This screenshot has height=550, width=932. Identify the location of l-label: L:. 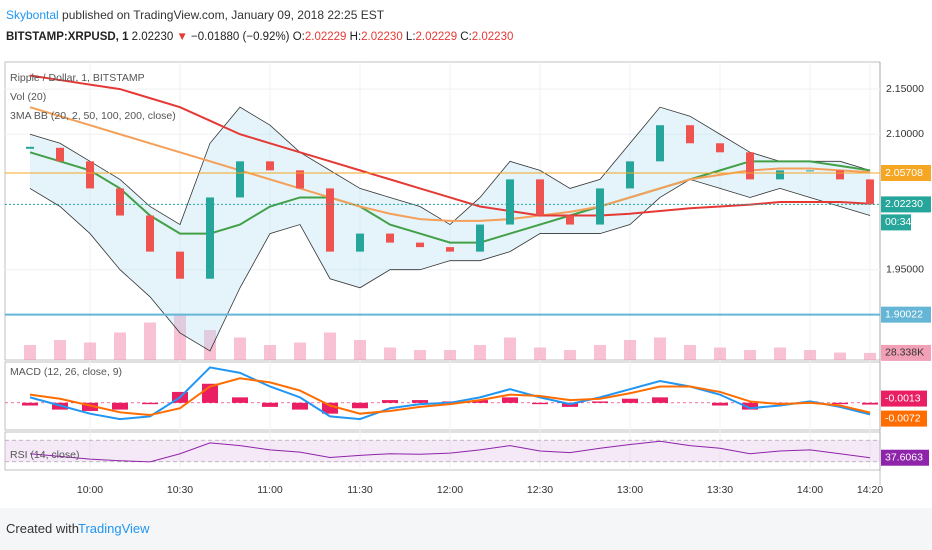
(410, 37).